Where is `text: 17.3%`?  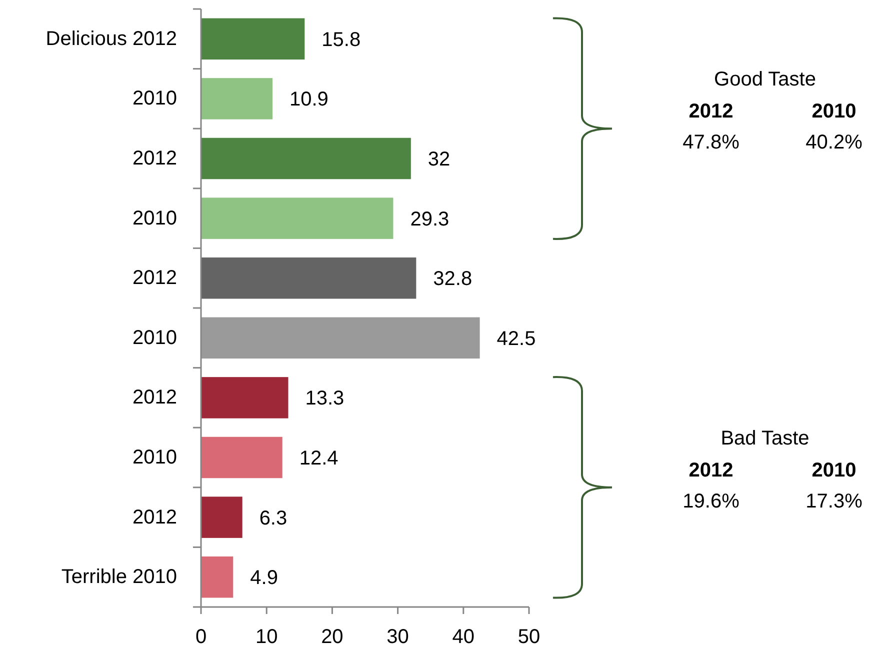
text: 17.3% is located at coordinates (834, 501).